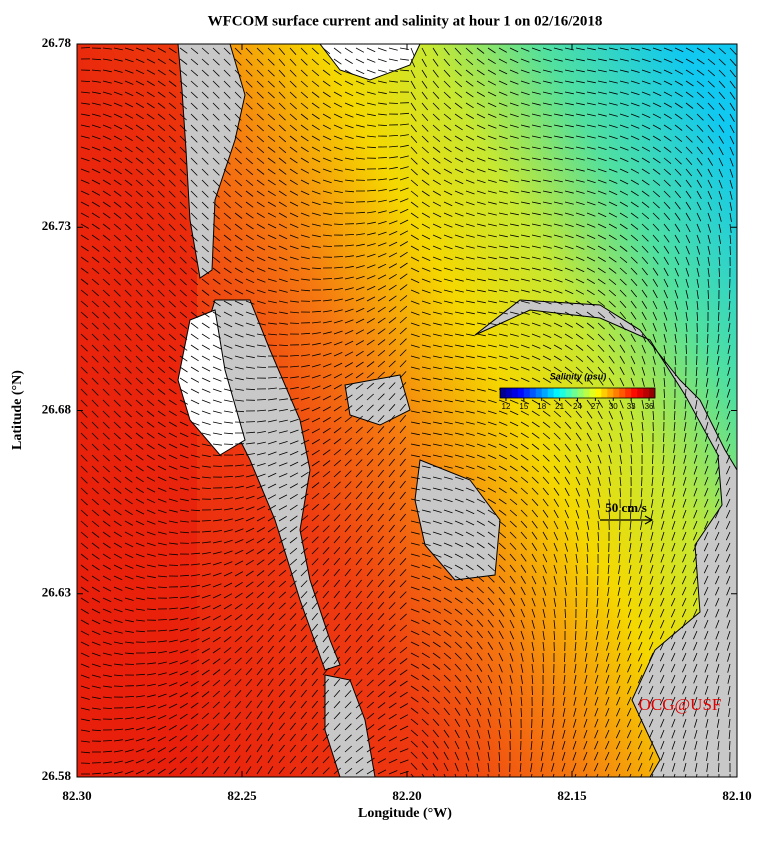 The height and width of the screenshot is (864, 770). I want to click on y-tick-label: 26.63, so click(57, 592).